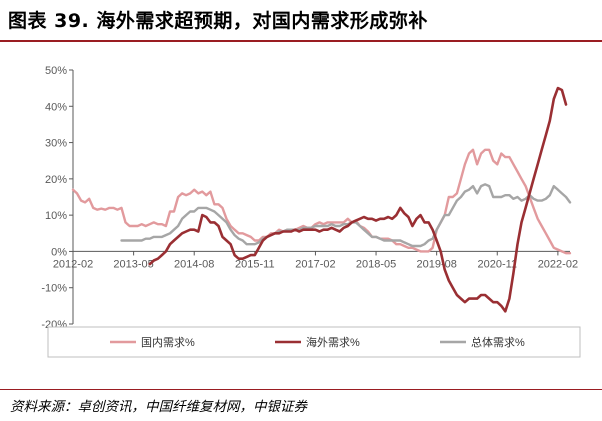 The image size is (602, 421). I want to click on y-tick-label: 30%, so click(56, 144).